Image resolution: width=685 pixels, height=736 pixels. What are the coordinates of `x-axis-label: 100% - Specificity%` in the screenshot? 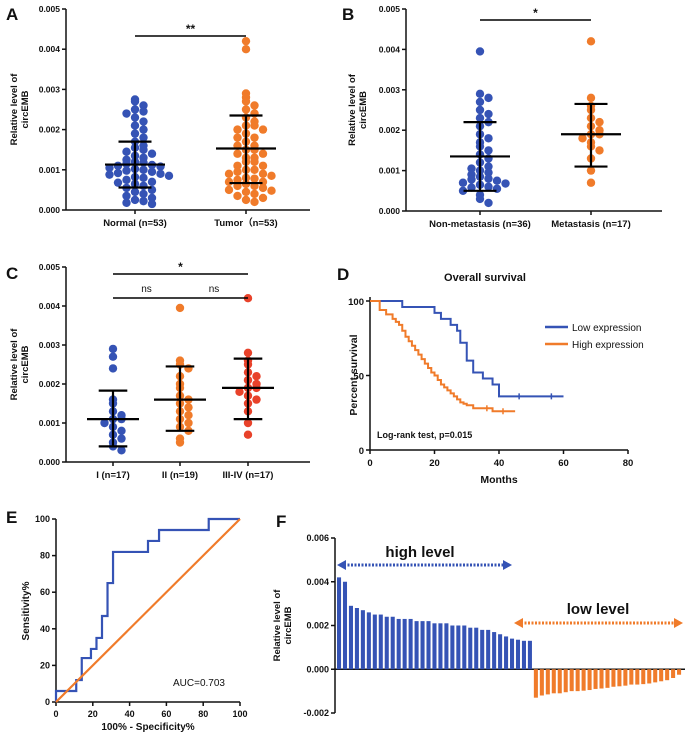 It's located at (147, 727).